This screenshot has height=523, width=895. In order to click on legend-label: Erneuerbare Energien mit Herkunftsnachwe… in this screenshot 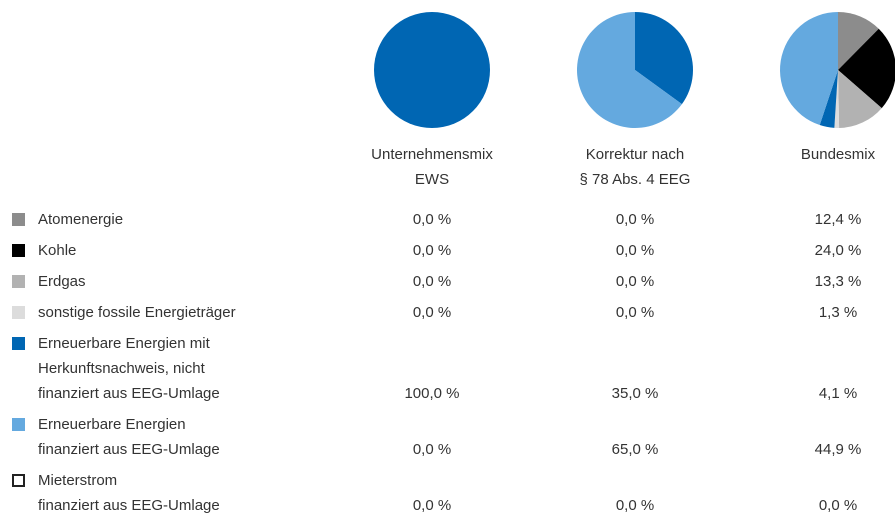, I will do `click(129, 368)`.